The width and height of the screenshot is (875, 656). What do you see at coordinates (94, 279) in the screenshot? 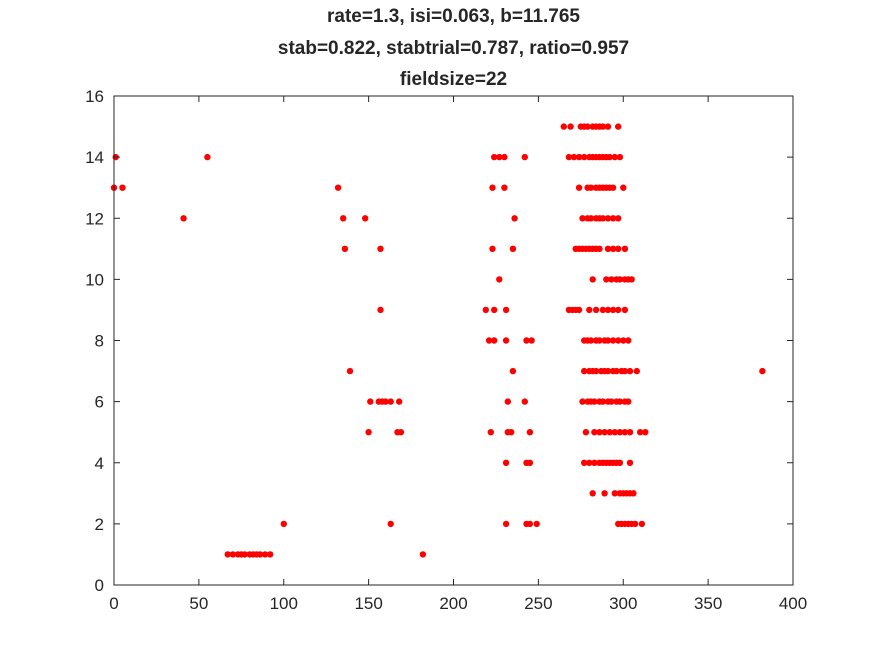
I see `y-tick-label: 10` at bounding box center [94, 279].